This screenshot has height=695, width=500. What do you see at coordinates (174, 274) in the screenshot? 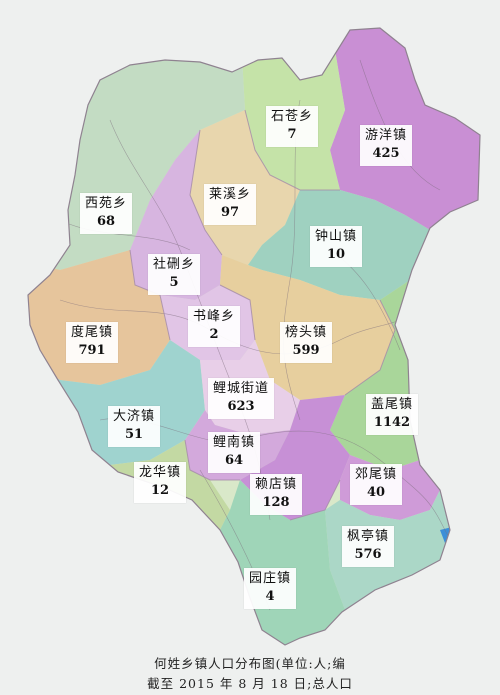
I see `label-shexun: 社硎乡 5` at bounding box center [174, 274].